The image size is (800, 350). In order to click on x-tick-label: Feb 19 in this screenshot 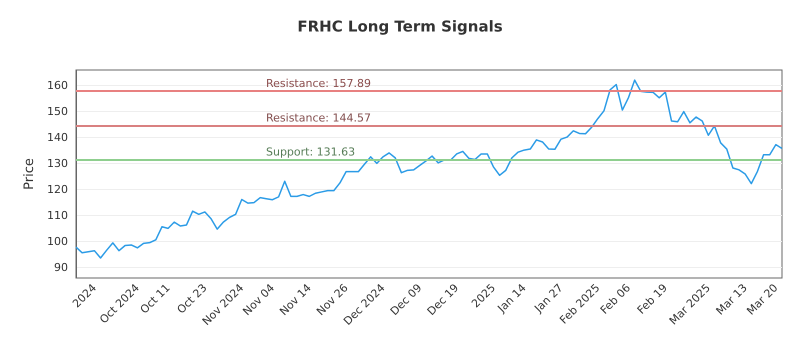, I will do `click(652, 299)`.